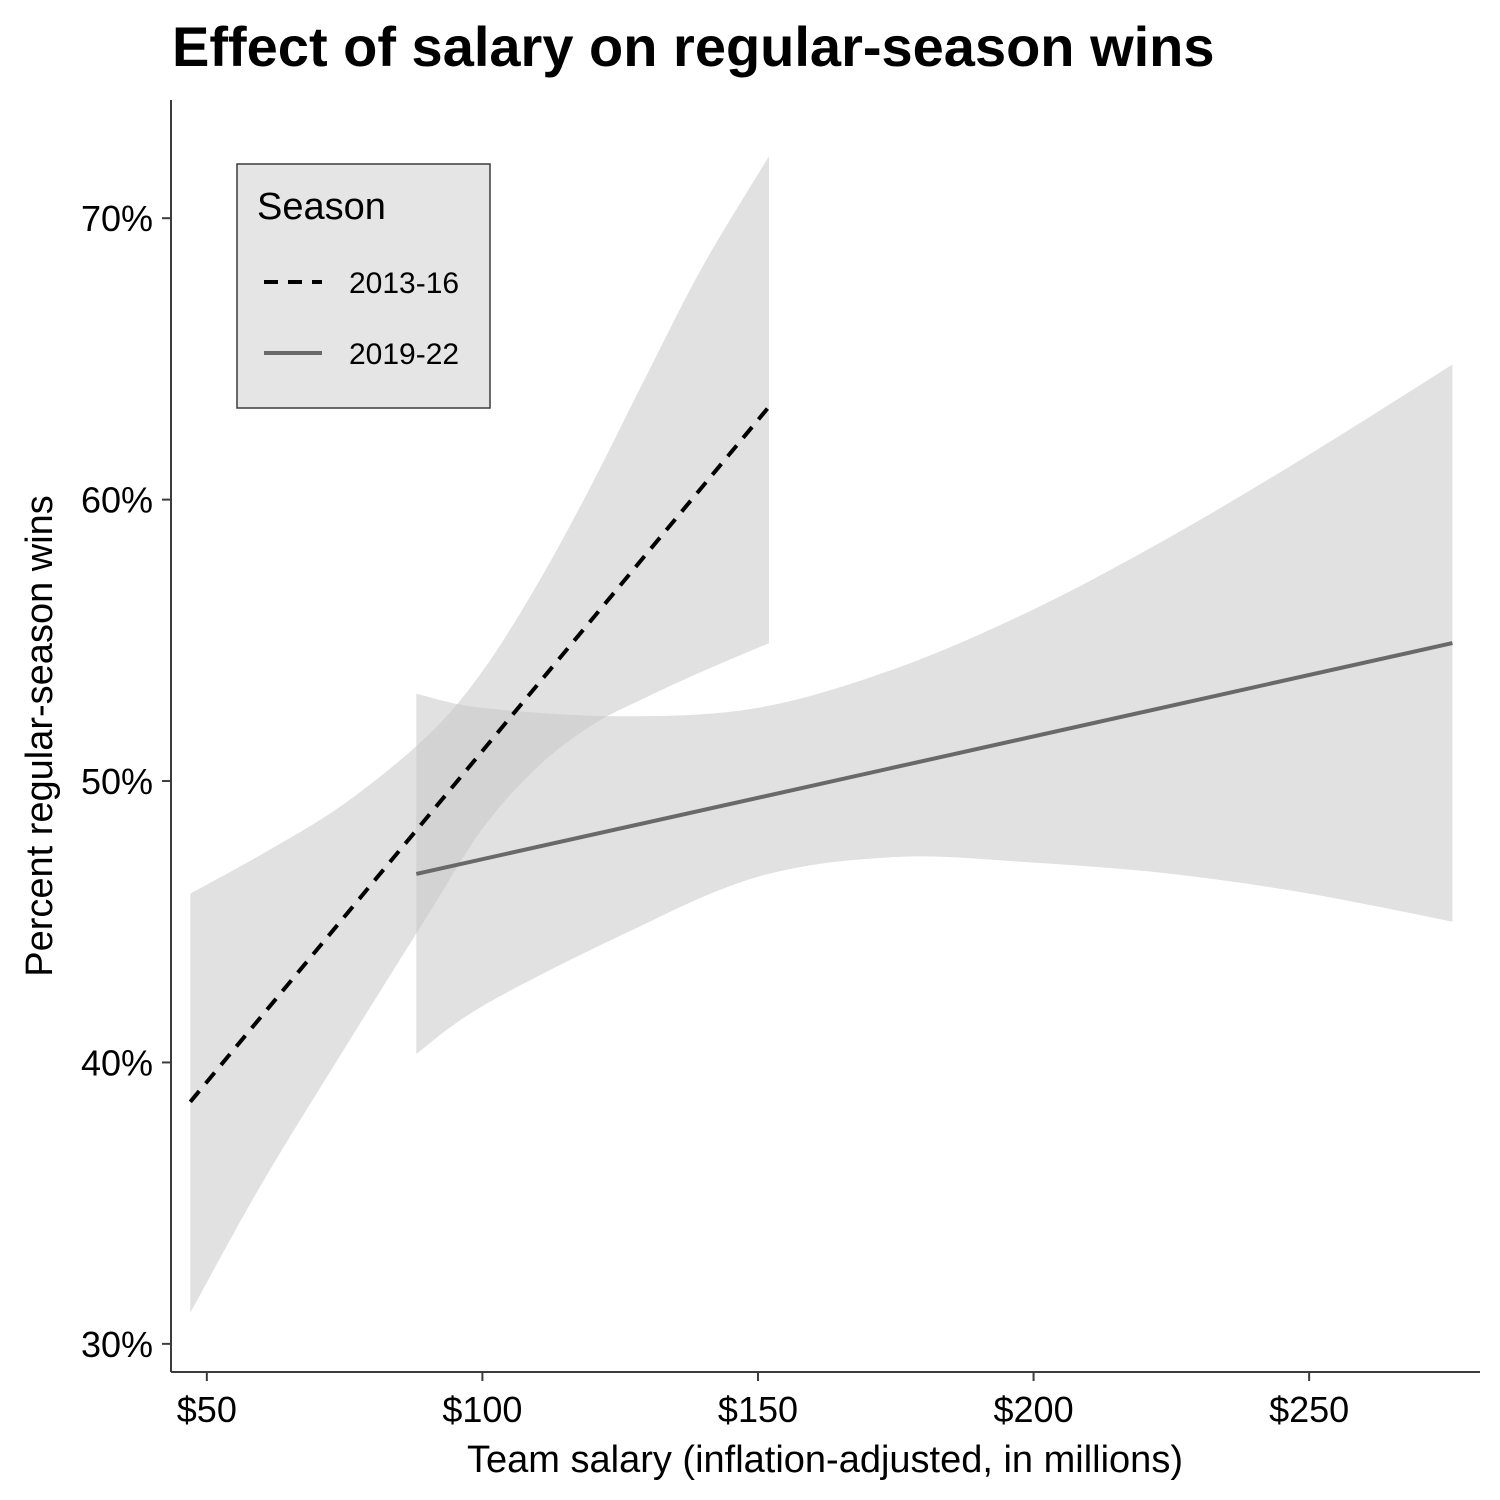 This screenshot has width=1500, height=1500. Describe the element at coordinates (207, 1409) in the screenshot. I see `x-tick-label: $50` at that location.